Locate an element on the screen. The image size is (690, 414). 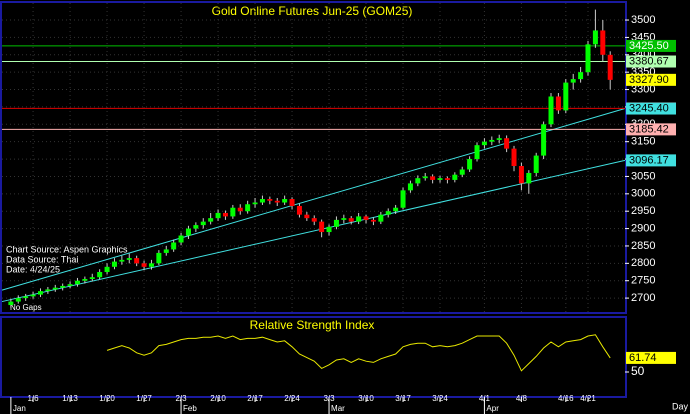
month-label: Mar is located at coordinates (338, 408).